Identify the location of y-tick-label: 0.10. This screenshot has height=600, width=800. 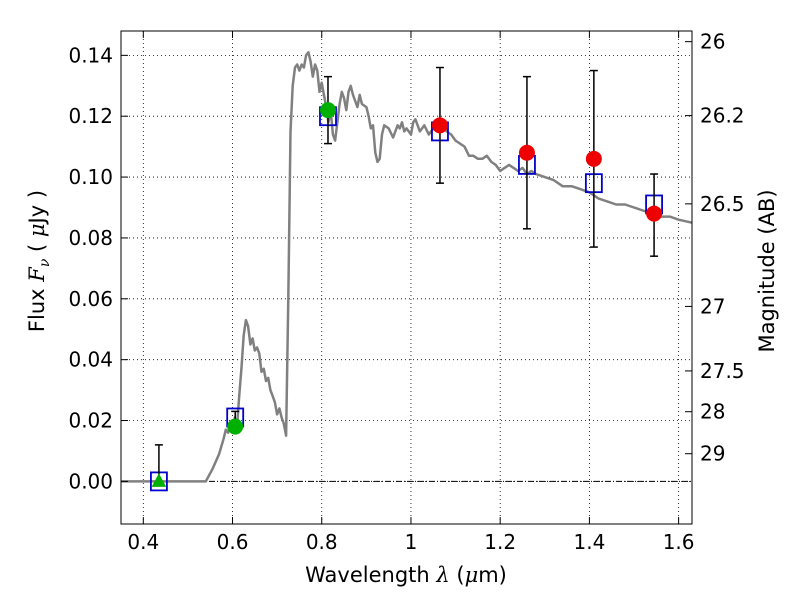
(90, 177).